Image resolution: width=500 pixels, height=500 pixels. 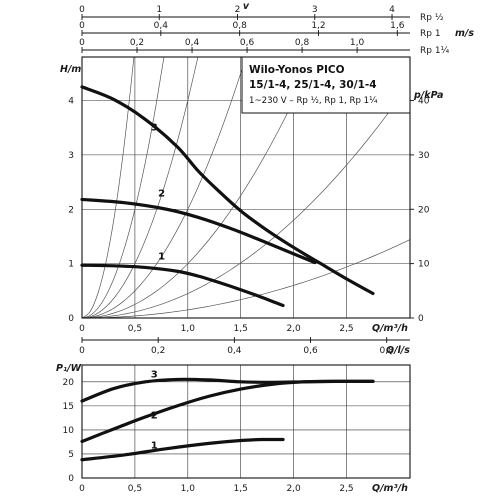 What do you see at coordinates (161, 256) in the screenshot?
I see `head-curve-label-1: 1` at bounding box center [161, 256].